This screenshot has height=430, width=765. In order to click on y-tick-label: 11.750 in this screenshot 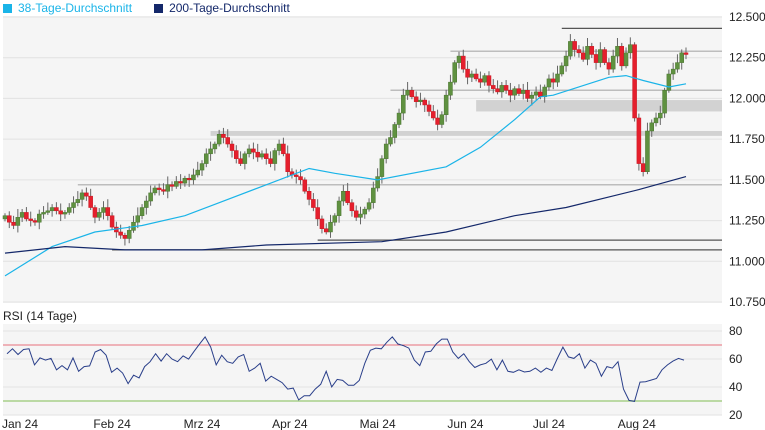, I will do `click(747, 139)`.